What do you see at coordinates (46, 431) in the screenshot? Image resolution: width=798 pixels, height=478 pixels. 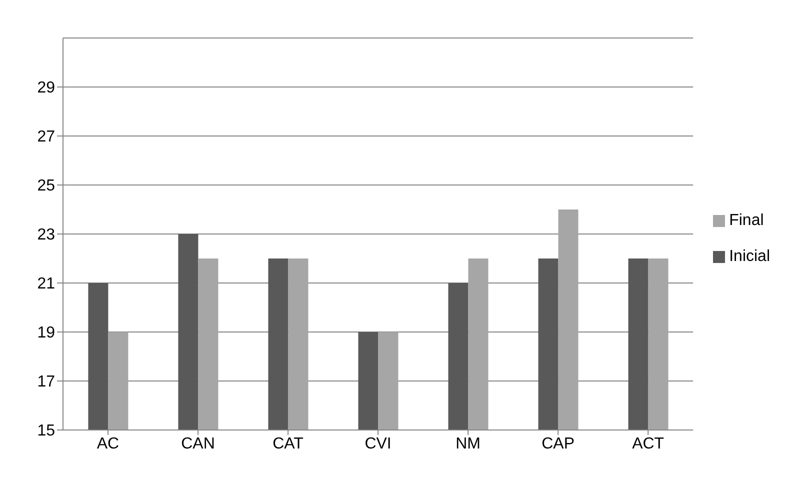 I see `y-tick-label: 15` at bounding box center [46, 431].